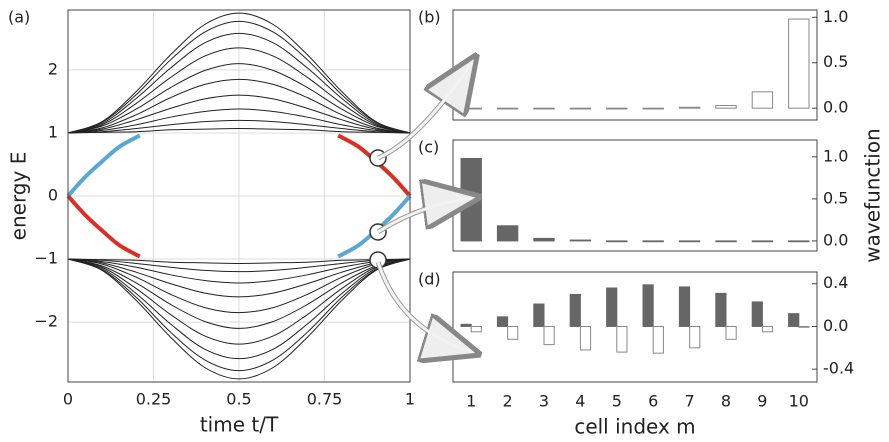 The image size is (889, 442). I want to click on y-tick-label: -0.4, so click(838, 368).